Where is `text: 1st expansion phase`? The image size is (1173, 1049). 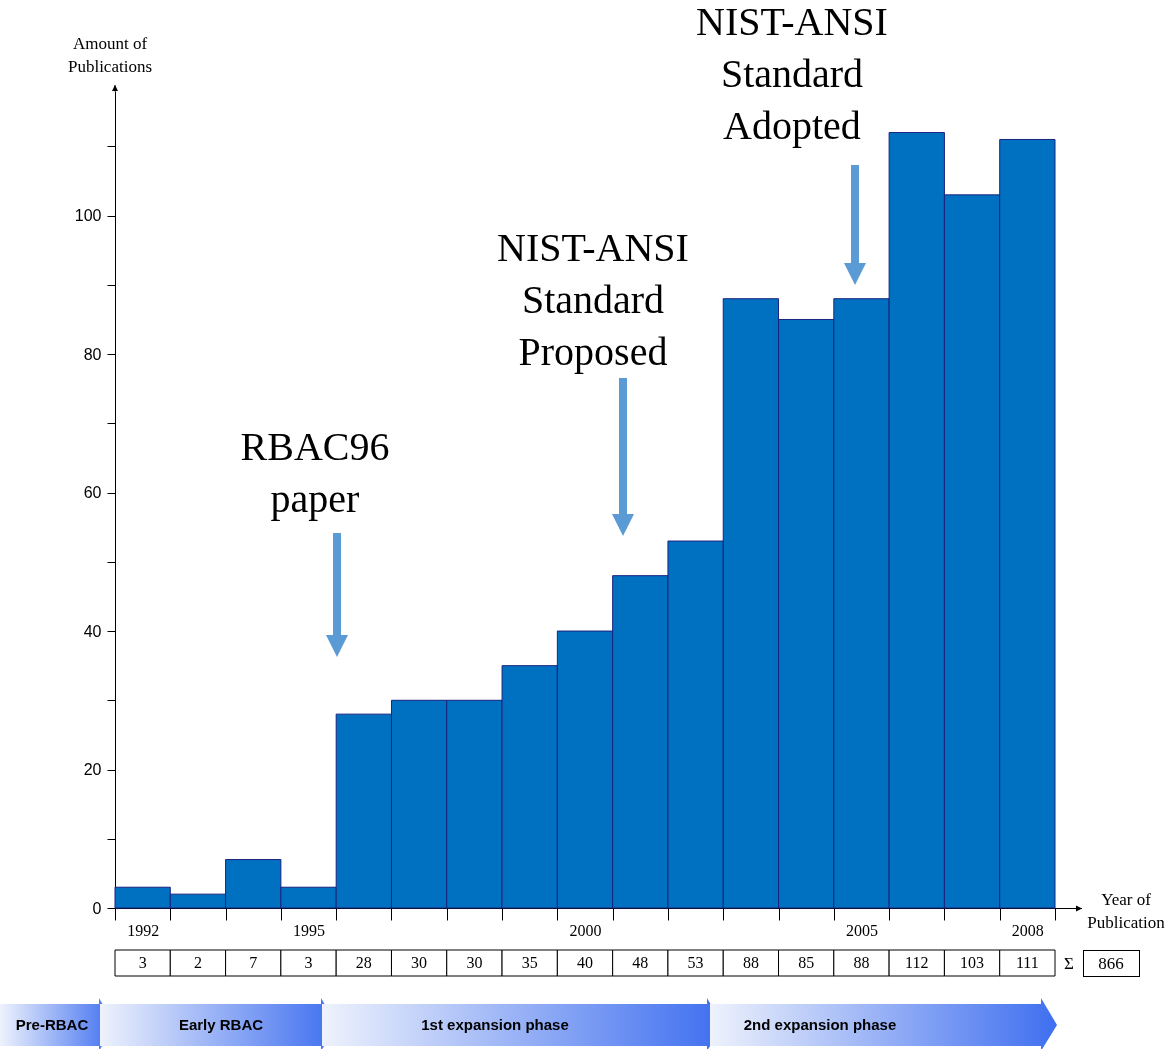
text: 1st expansion phase is located at coordinates (495, 1024).